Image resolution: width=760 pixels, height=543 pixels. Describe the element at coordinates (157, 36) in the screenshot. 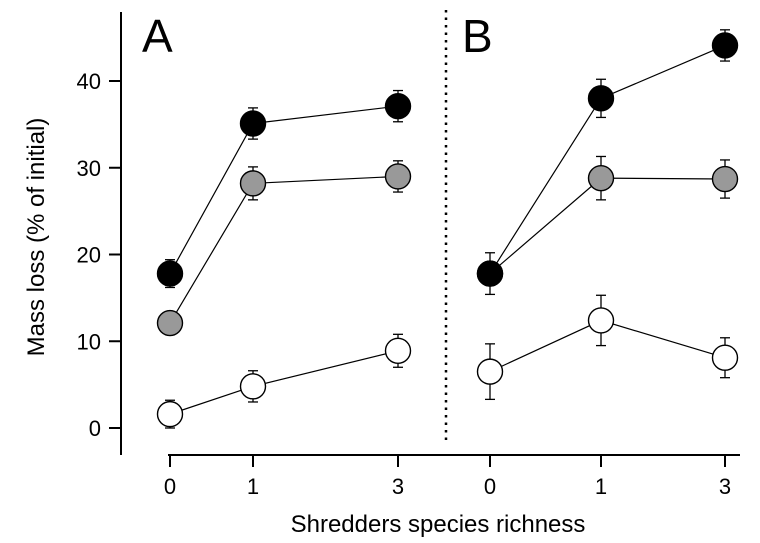

I see `panel-label: A` at that location.